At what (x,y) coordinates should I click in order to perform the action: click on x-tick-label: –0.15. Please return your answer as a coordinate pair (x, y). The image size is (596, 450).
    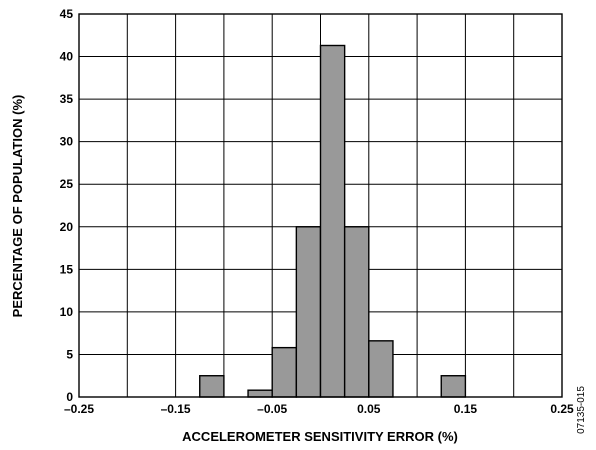
    Looking at the image, I should click on (176, 409).